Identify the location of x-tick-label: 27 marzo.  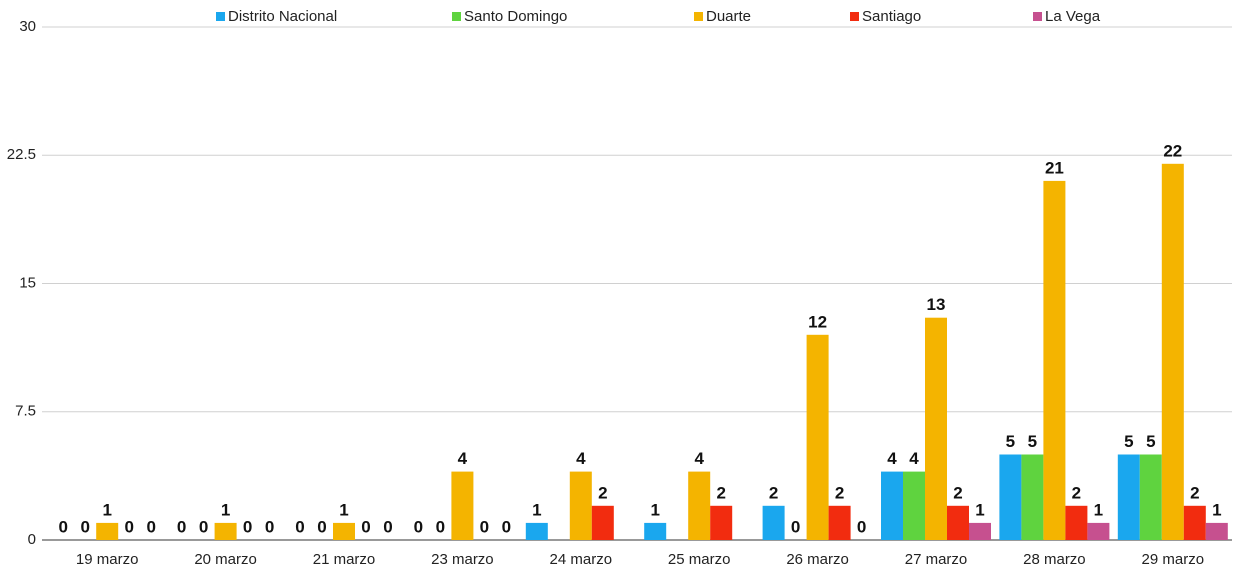
(936, 559).